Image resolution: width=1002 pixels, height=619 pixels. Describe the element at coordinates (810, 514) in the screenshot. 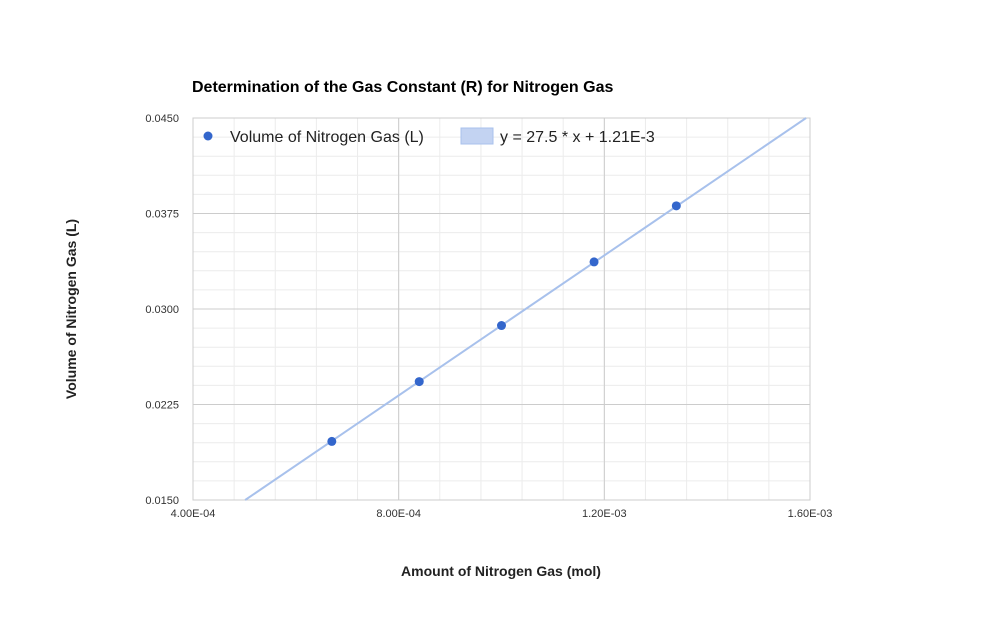

I see `x-tick-label: 1.60E-03` at that location.